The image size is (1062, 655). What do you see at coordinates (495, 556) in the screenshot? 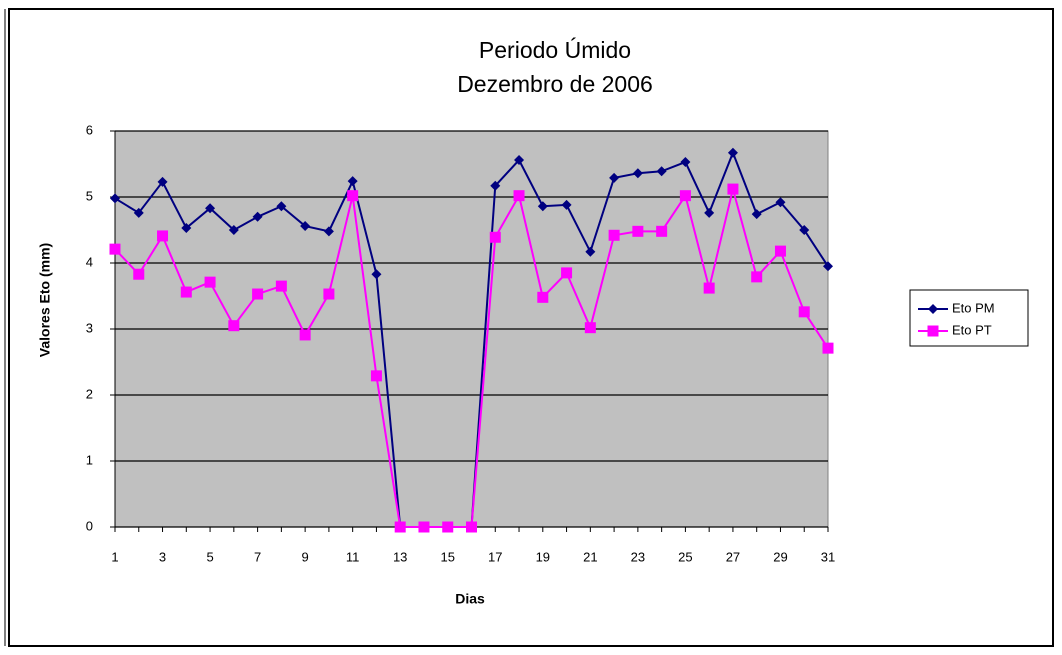
I see `x-tick-label: 17` at bounding box center [495, 556].